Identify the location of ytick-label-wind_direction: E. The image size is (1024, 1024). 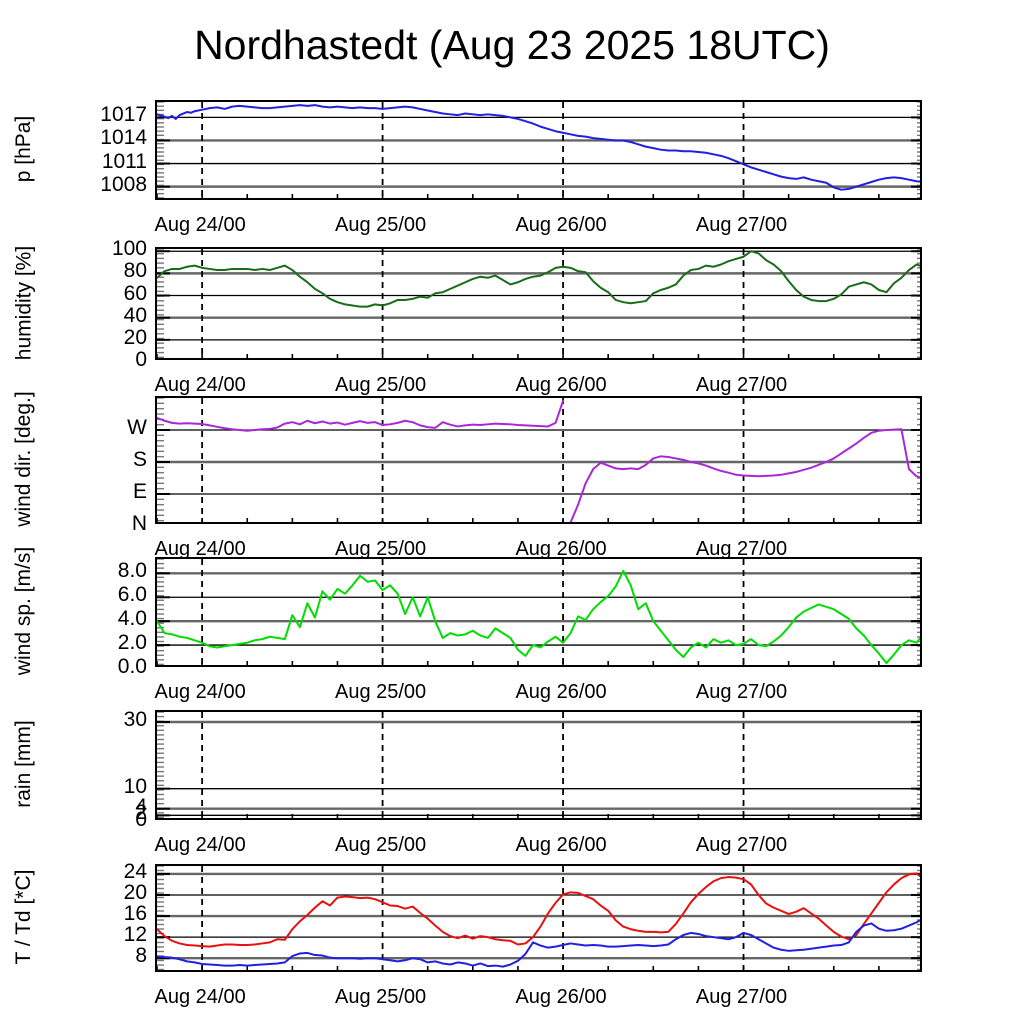
(139, 491).